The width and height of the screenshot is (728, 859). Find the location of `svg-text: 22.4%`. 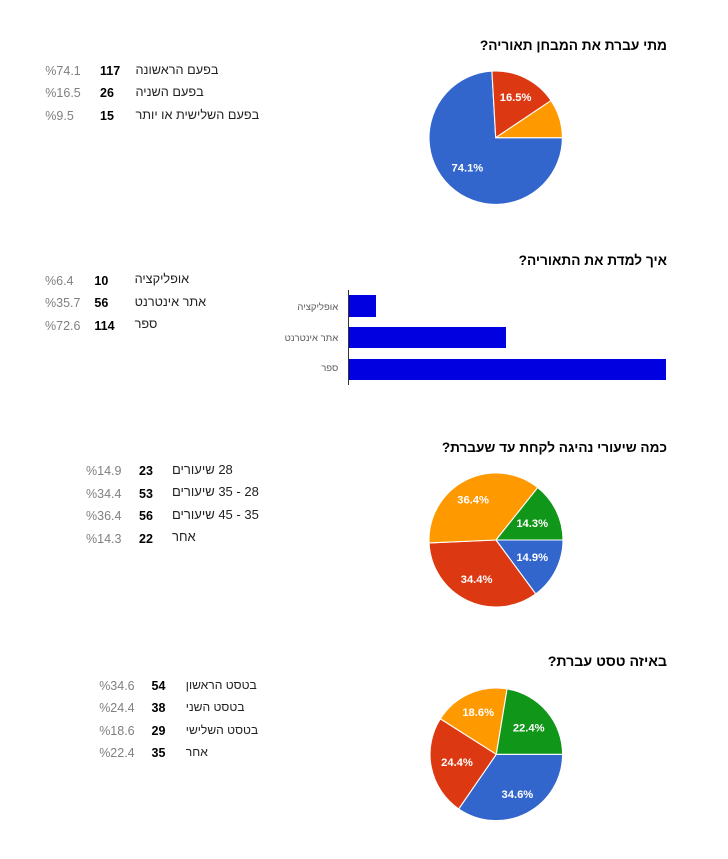

svg-text: 22.4% is located at coordinates (529, 728).